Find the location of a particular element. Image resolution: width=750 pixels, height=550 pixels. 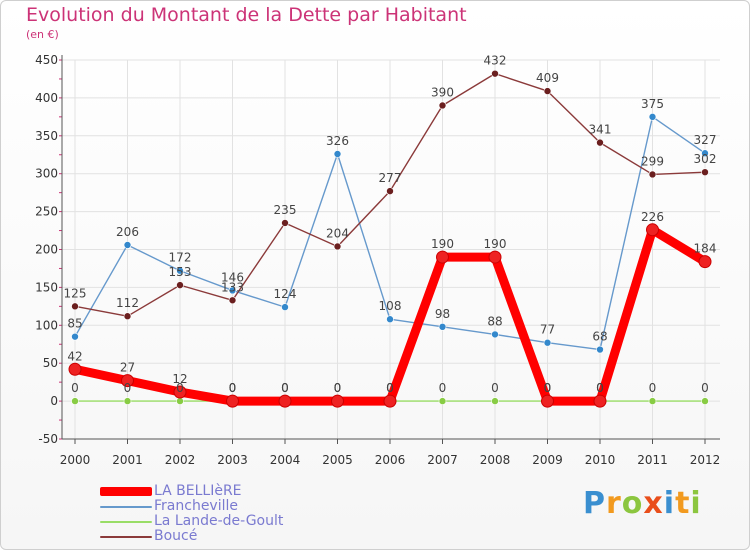

data-label-la-belli-re: 42 is located at coordinates (74, 356).